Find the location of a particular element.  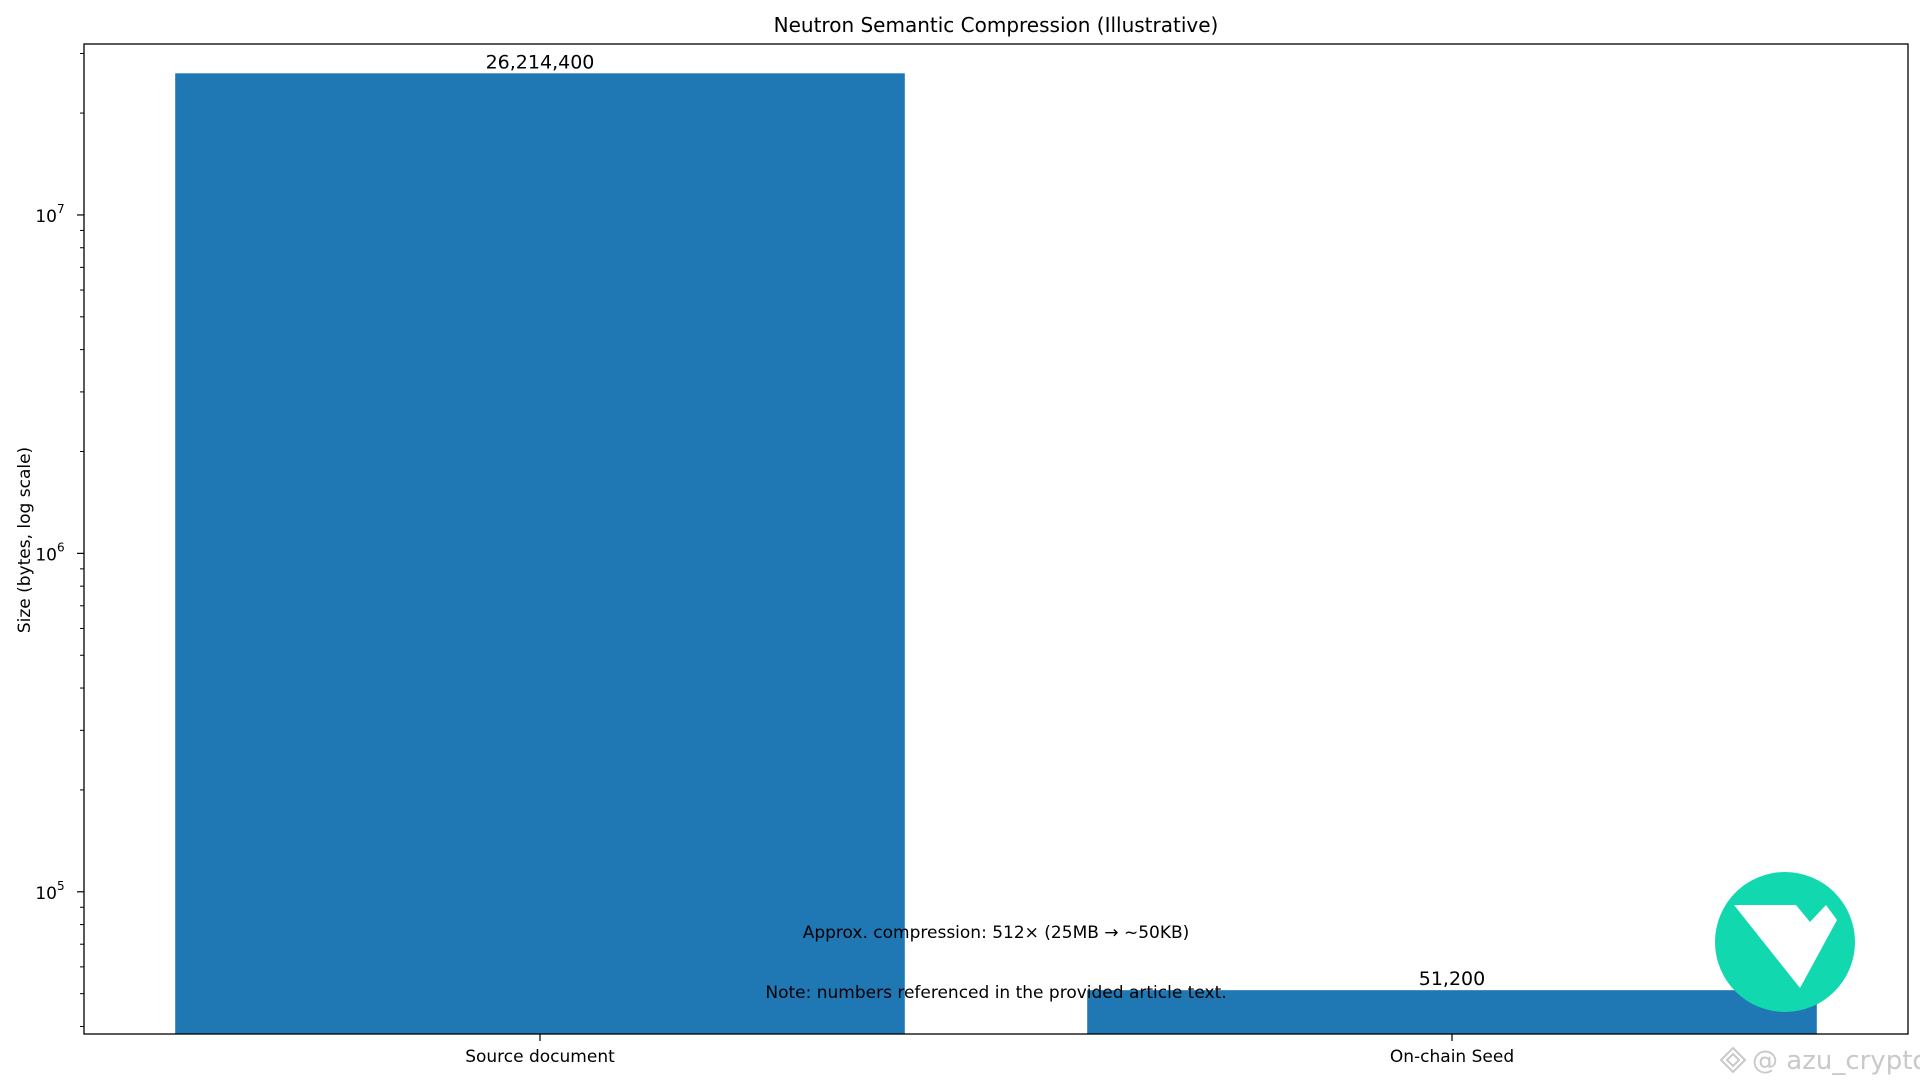

watermark-logo is located at coordinates (1785, 942).